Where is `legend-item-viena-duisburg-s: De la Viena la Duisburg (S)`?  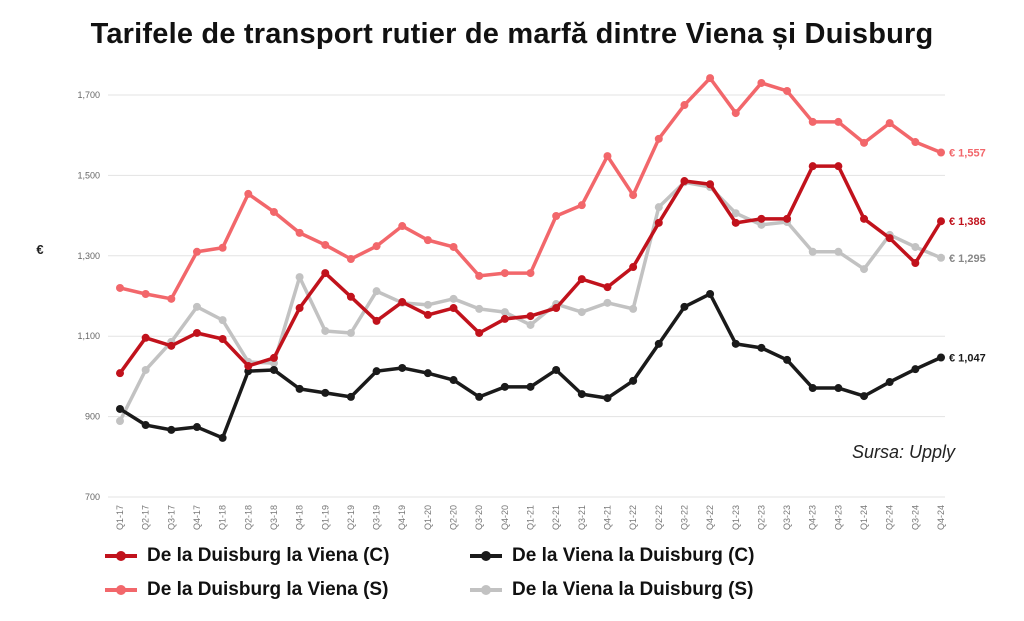 legend-item-viena-duisburg-s: De la Viena la Duisburg (S) is located at coordinates (611, 590).